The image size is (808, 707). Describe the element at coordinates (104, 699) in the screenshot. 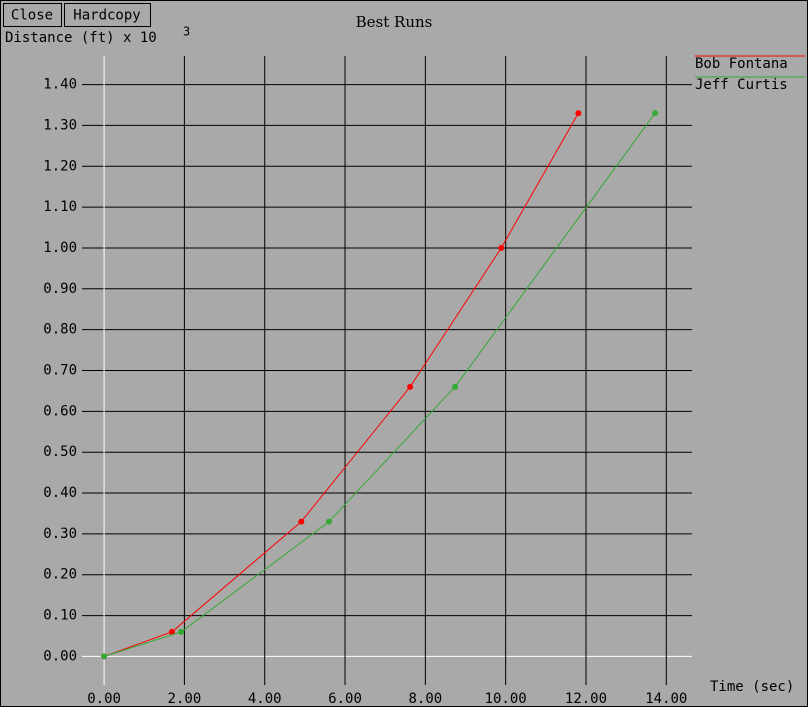

I see `x-tick-label: 0.00` at that location.